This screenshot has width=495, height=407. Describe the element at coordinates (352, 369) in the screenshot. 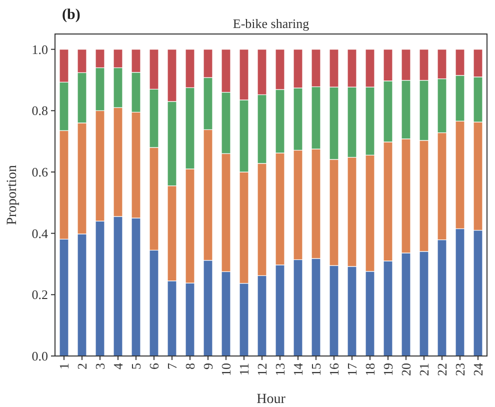

I see `x-tick-label: 17` at that location.